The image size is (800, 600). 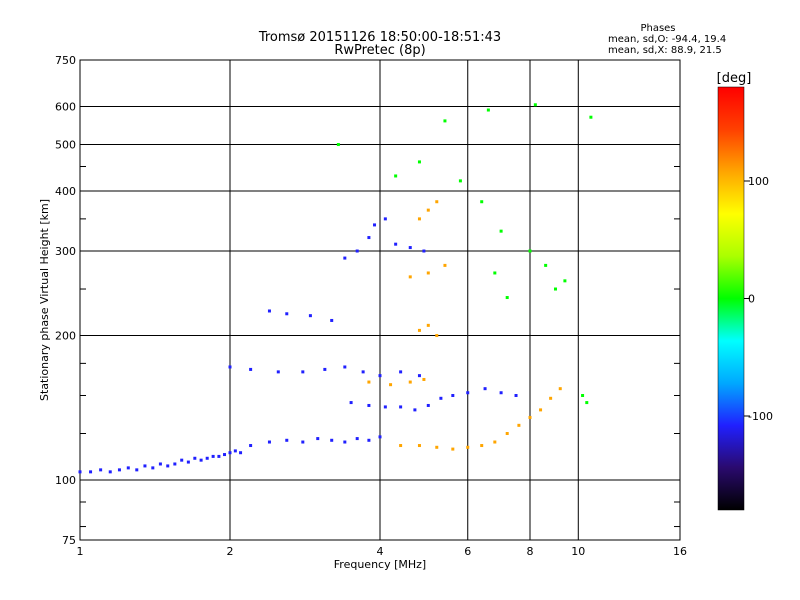 I want to click on stats-heading: Phases, so click(x=657, y=28).